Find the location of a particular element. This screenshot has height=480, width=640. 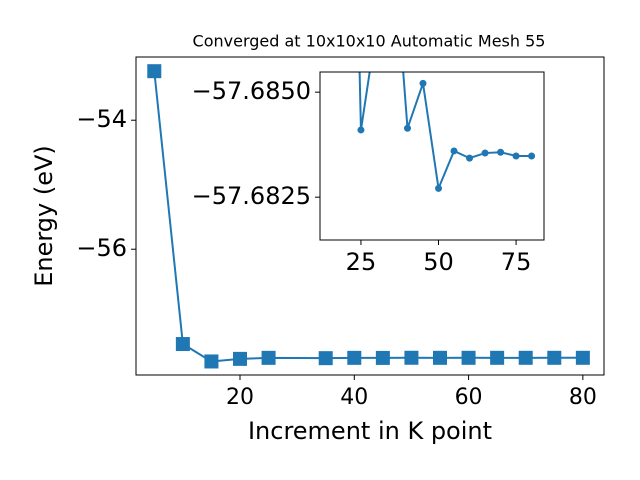

plot-area is located at coordinates (432, 156).